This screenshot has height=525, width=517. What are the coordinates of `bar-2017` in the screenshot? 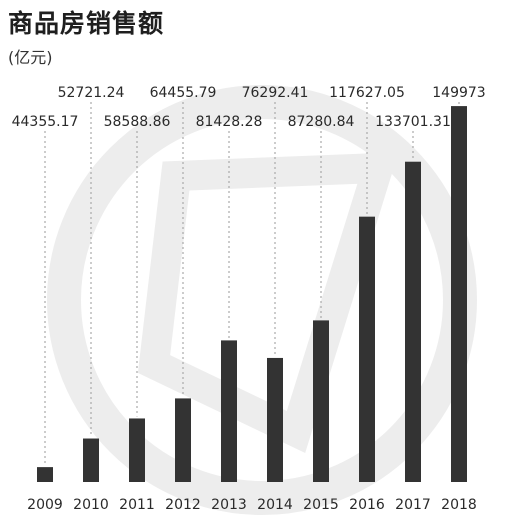 It's located at (413, 321).